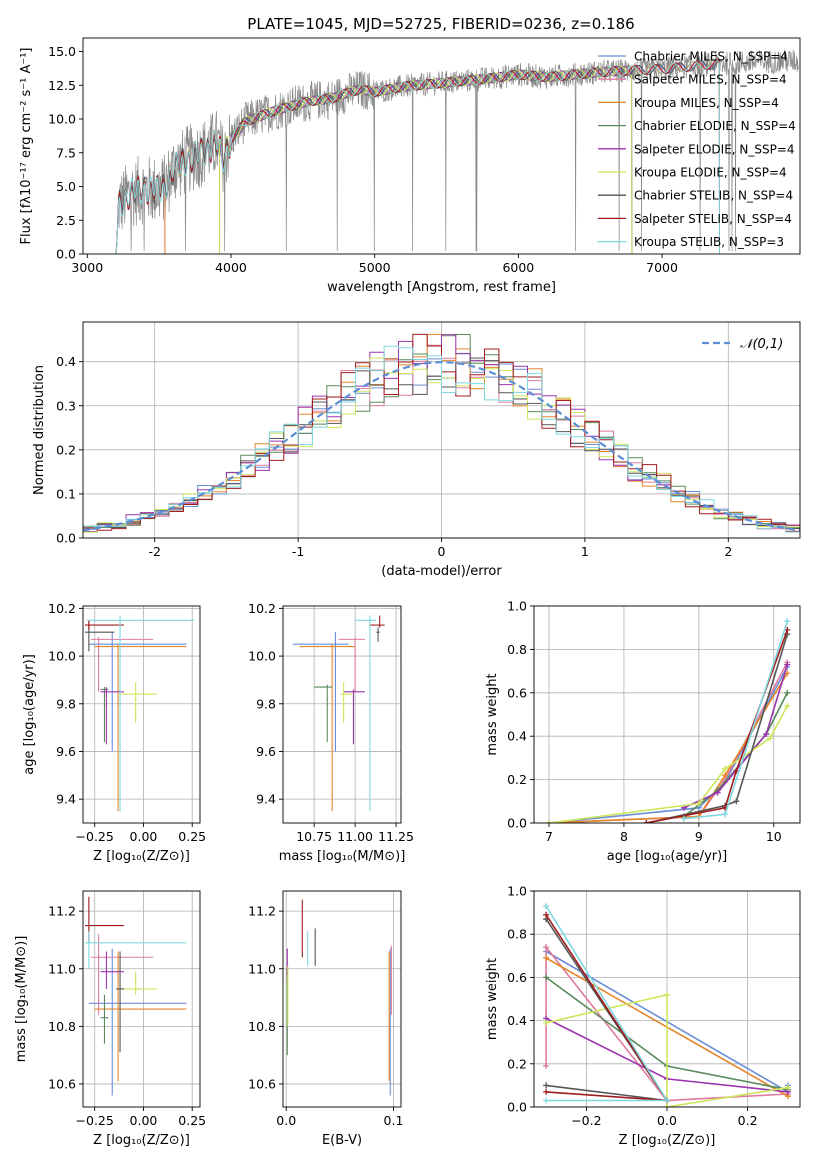 The image size is (819, 1170). Describe the element at coordinates (66, 254) in the screenshot. I see `y-tick-label: 0.0` at that location.